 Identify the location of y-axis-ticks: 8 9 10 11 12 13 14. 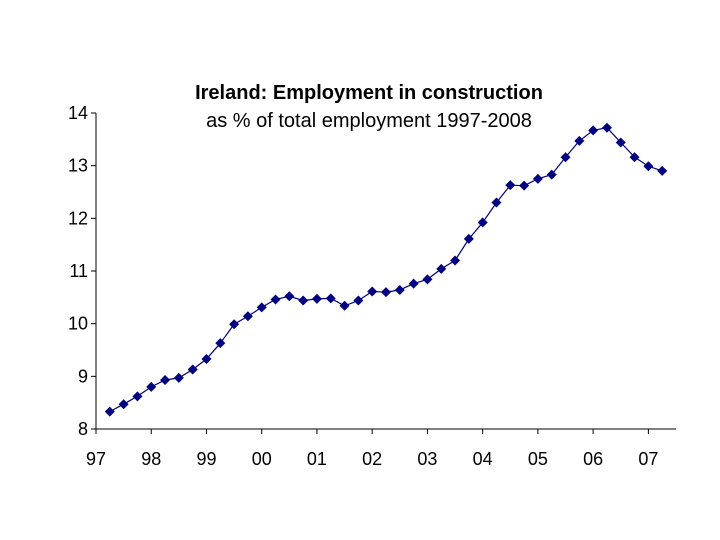
(82, 271).